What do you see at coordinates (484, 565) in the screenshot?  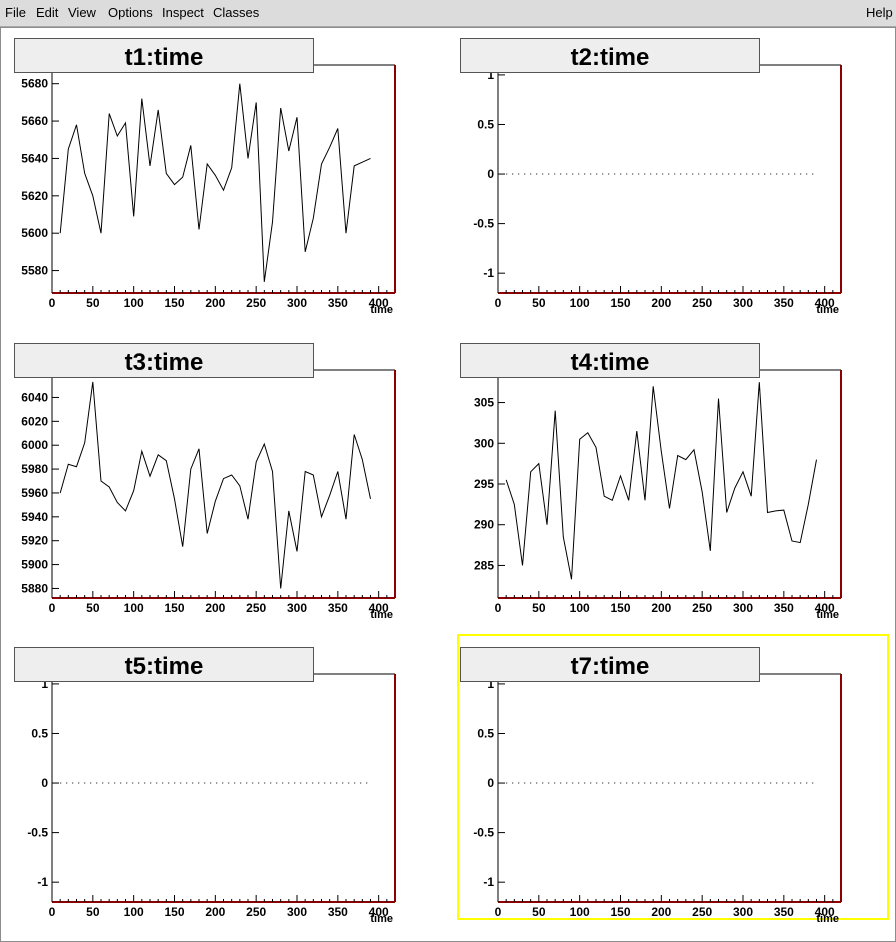 I see `y-tick-label: 285` at bounding box center [484, 565].